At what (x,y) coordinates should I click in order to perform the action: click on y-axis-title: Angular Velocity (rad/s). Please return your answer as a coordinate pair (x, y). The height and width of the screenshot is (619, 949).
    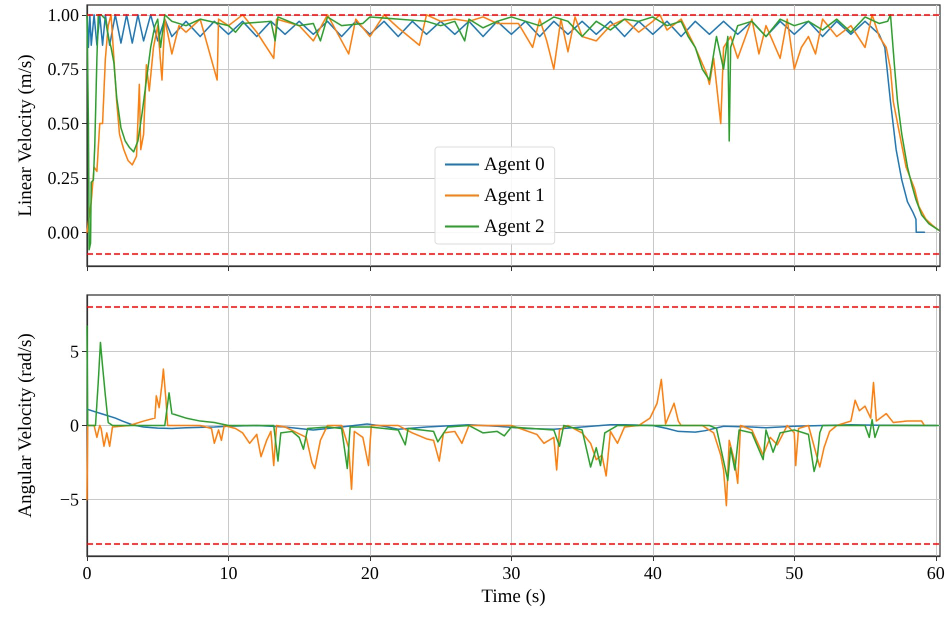
    Looking at the image, I should click on (25, 425).